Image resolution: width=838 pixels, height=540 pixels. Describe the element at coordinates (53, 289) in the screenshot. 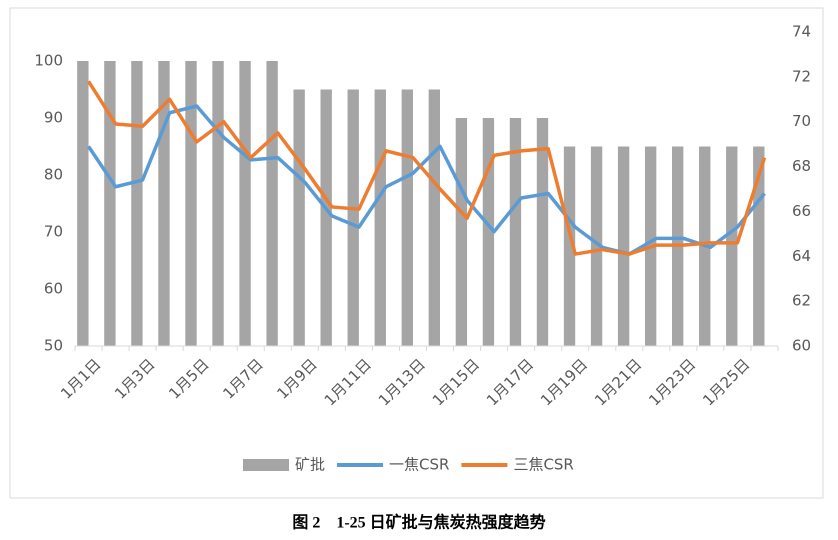

I see `y-tick-label: 60` at that location.